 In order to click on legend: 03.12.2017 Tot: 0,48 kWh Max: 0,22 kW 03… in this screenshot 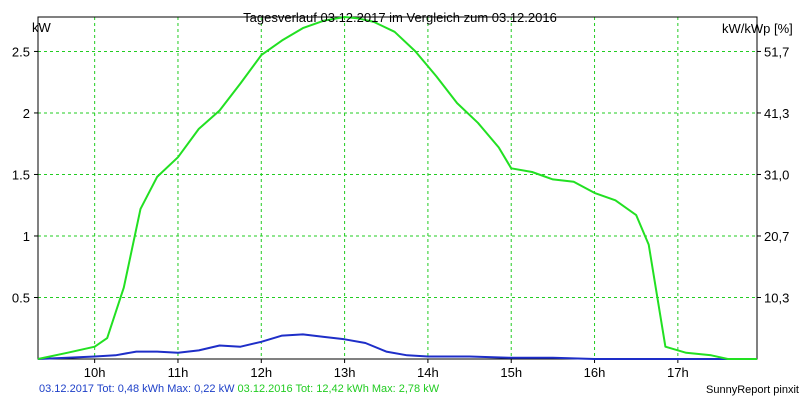, I will do `click(239, 389)`.